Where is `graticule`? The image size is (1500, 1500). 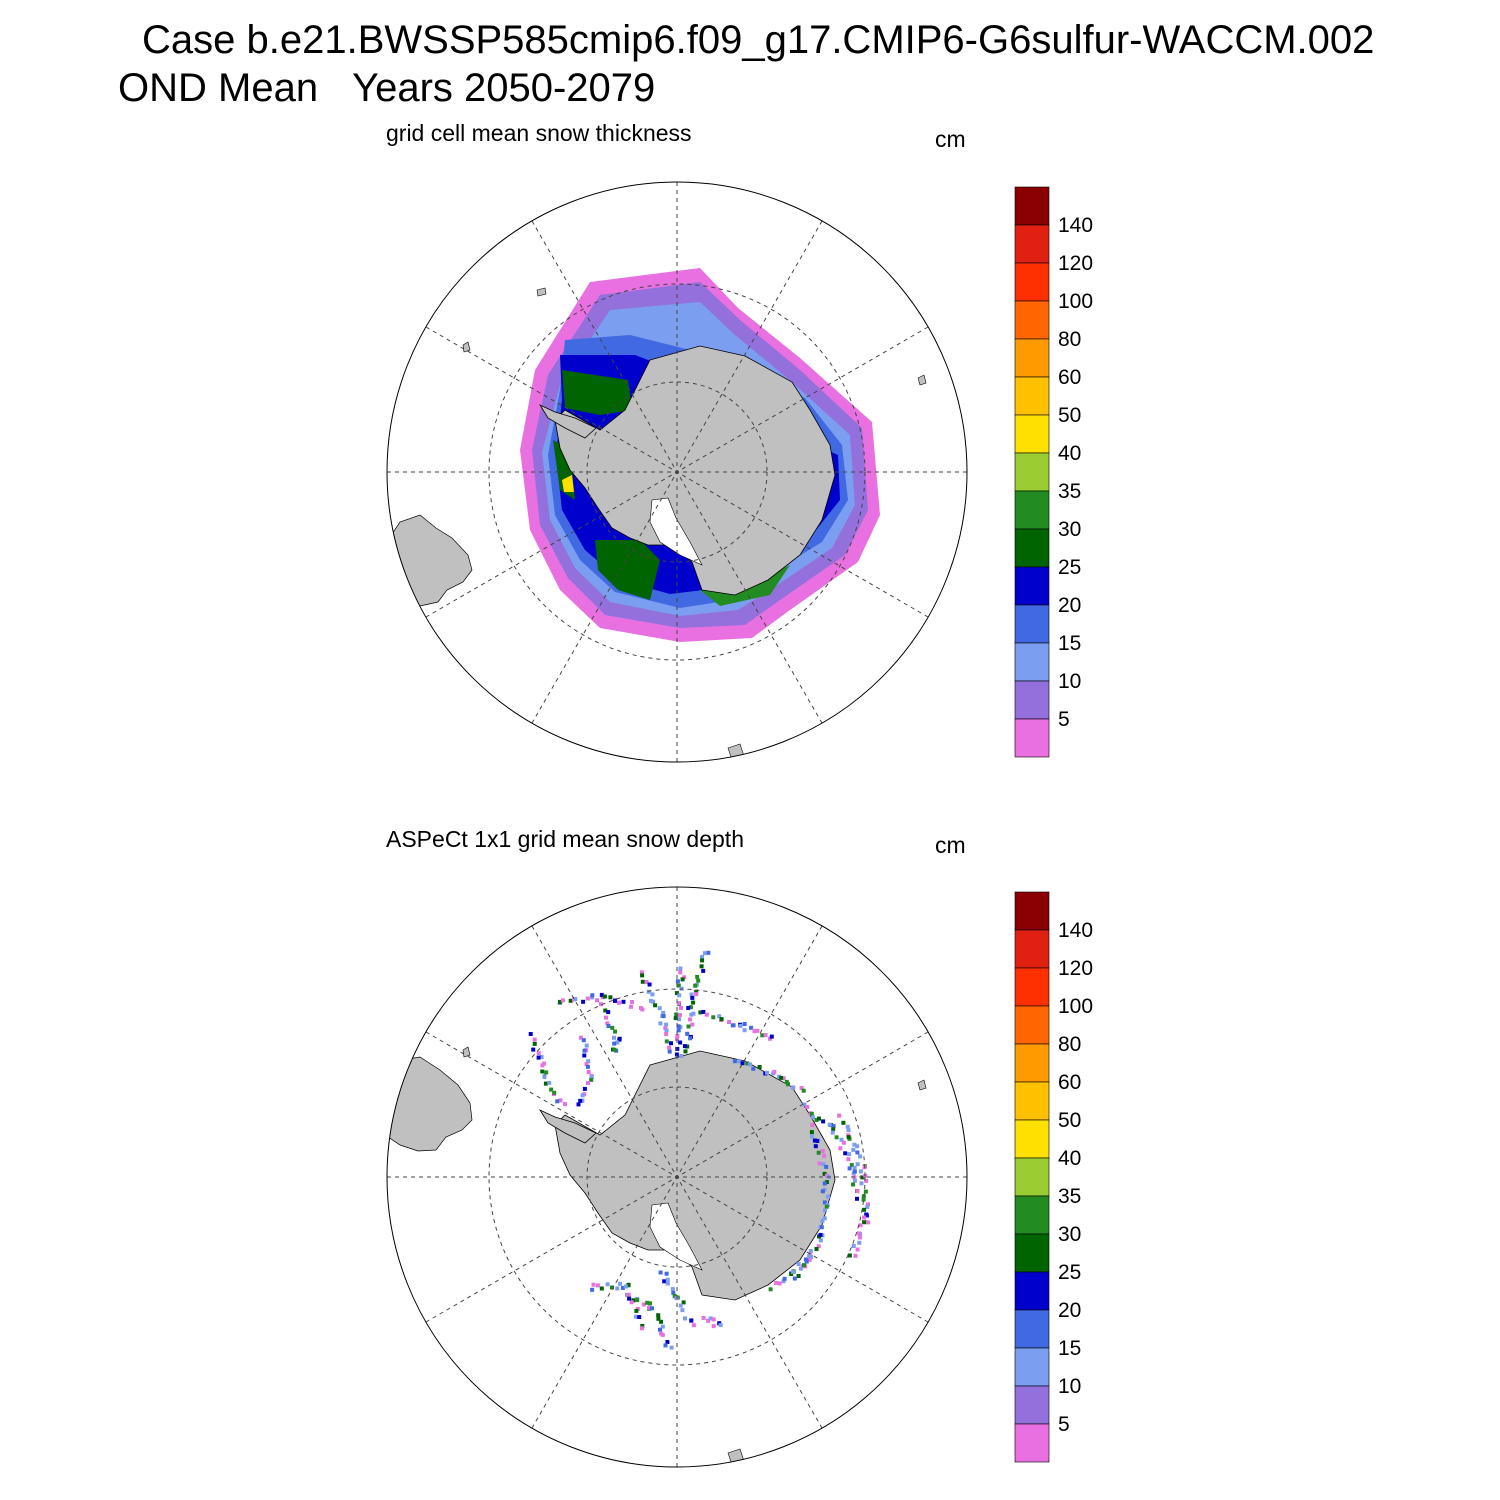
graticule is located at coordinates (677, 472).